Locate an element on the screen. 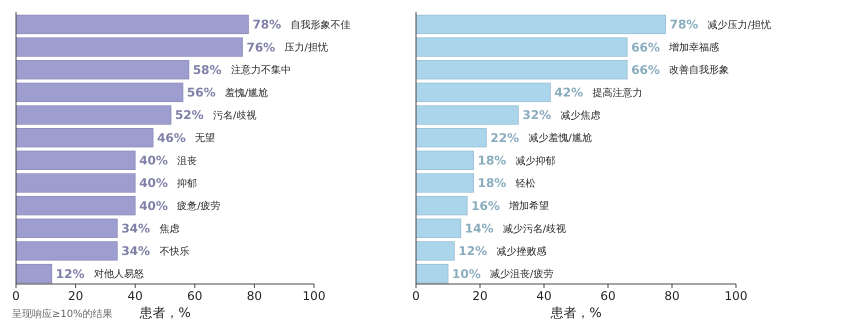  data-label: 32% is located at coordinates (537, 115).